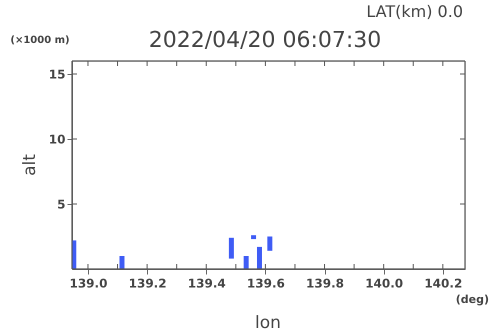 This screenshot has height=331, width=490. What do you see at coordinates (30, 165) in the screenshot?
I see `y-axis-title: alt` at bounding box center [30, 165].